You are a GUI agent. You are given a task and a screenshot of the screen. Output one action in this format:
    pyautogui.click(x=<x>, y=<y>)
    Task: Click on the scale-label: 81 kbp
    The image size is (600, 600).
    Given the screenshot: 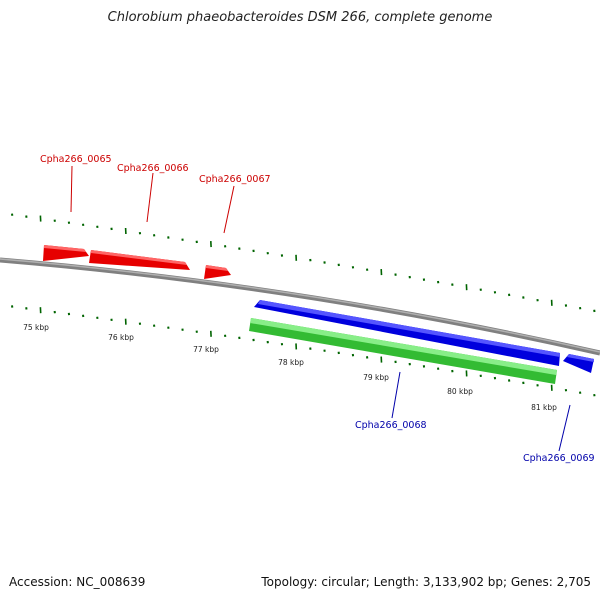 What is the action you would take?
    pyautogui.click(x=544, y=407)
    